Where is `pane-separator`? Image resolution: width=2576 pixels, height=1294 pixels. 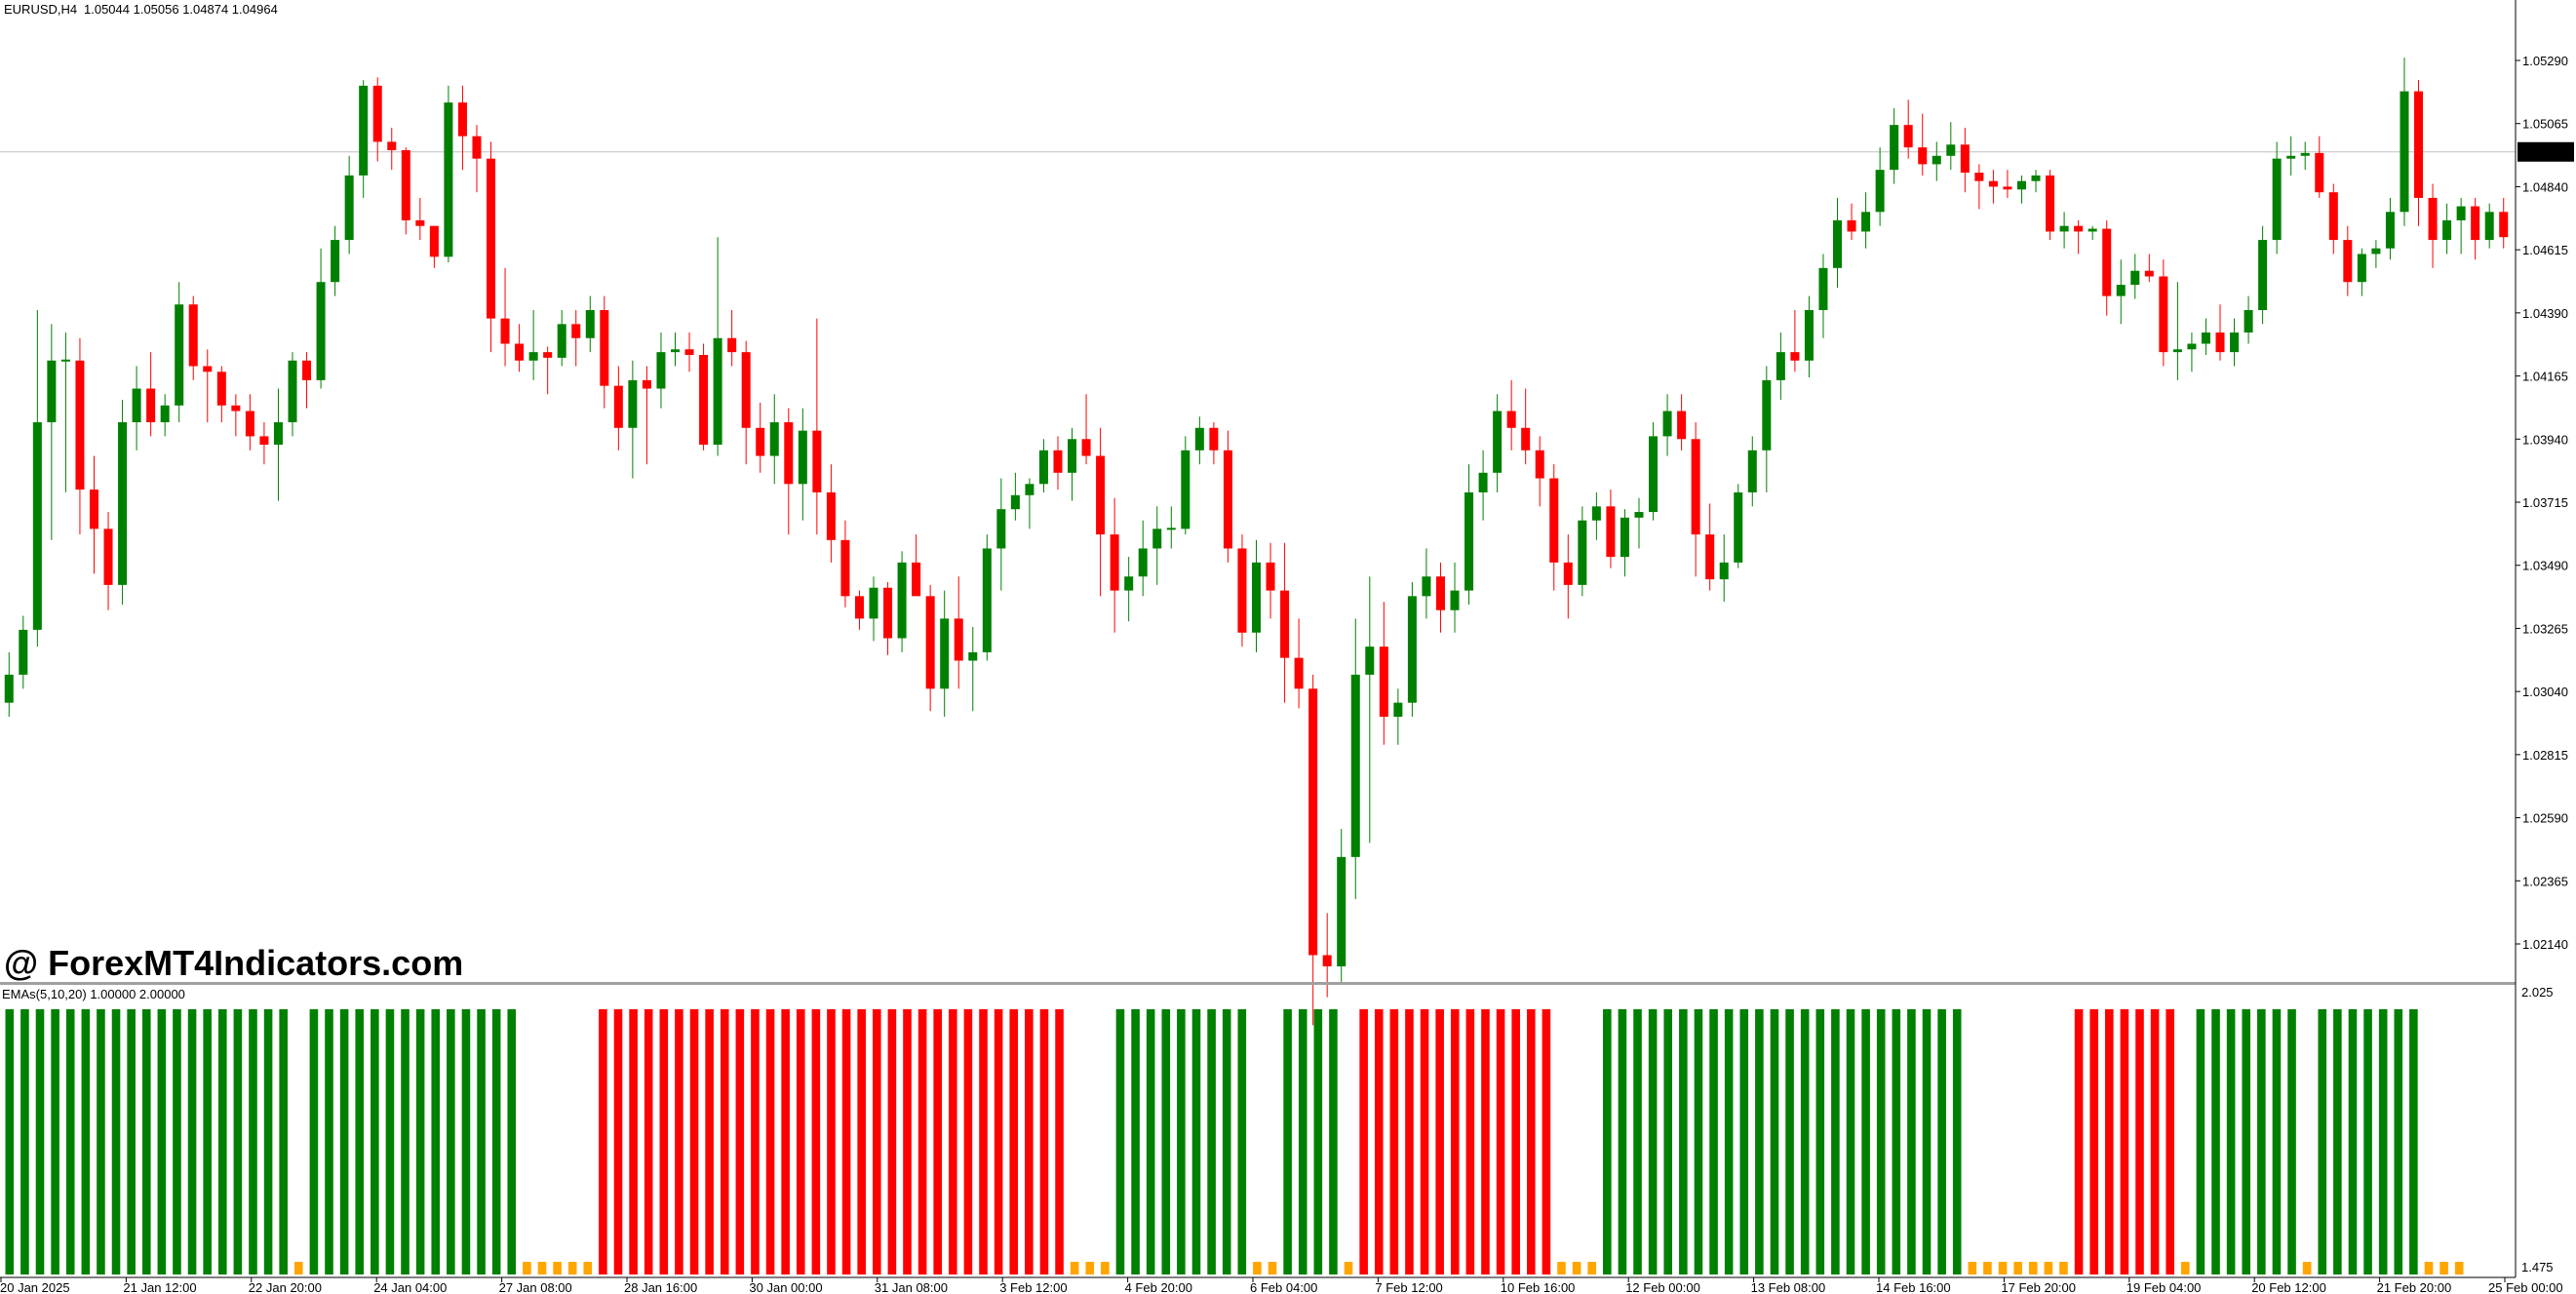
pane-separator is located at coordinates (1258, 983).